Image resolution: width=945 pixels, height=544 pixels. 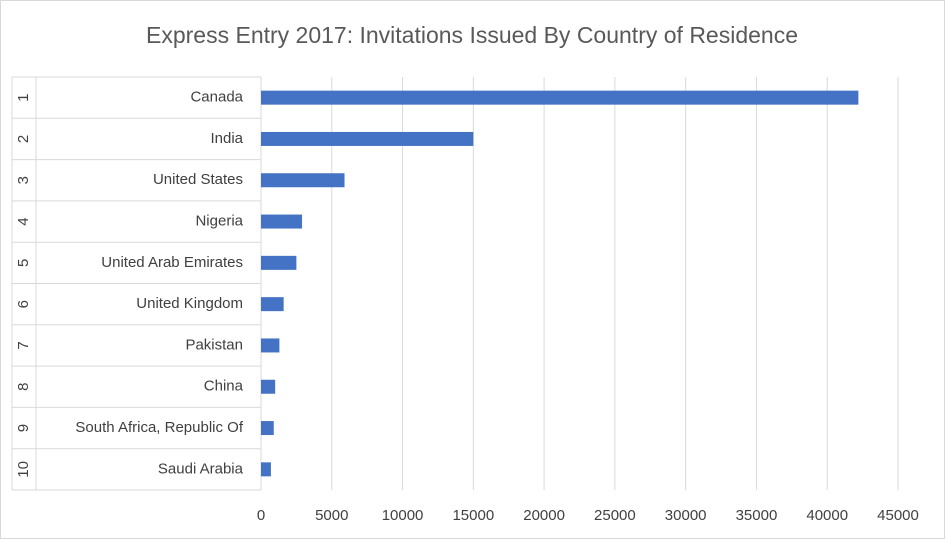 What do you see at coordinates (757, 515) in the screenshot?
I see `x-tick-label: 35000` at bounding box center [757, 515].